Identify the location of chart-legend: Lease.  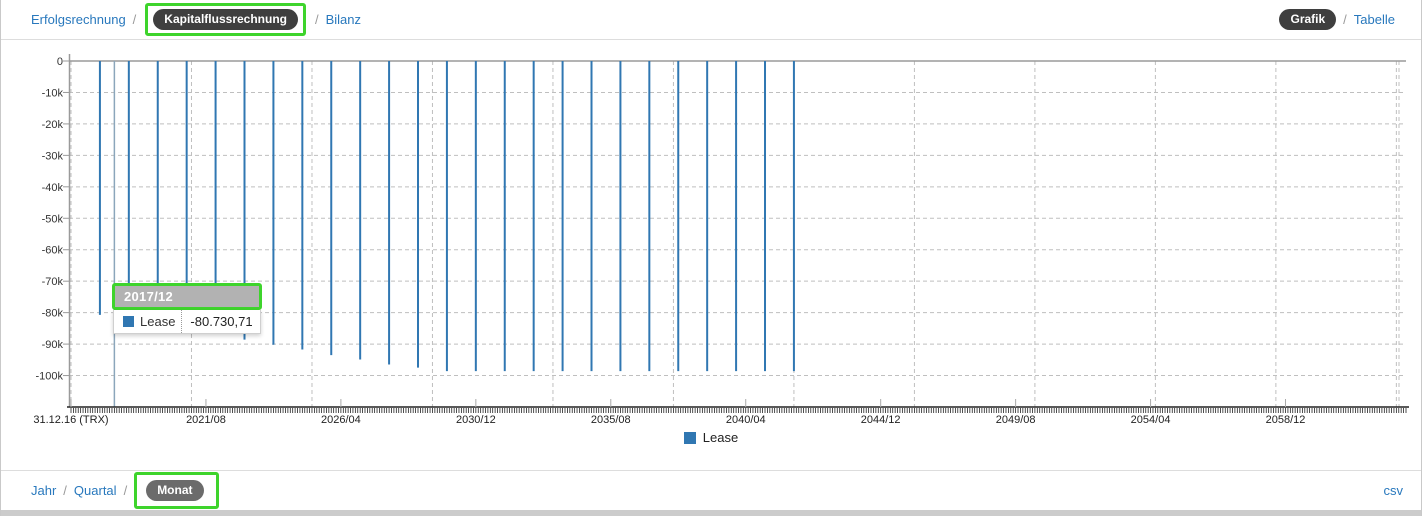
(711, 437).